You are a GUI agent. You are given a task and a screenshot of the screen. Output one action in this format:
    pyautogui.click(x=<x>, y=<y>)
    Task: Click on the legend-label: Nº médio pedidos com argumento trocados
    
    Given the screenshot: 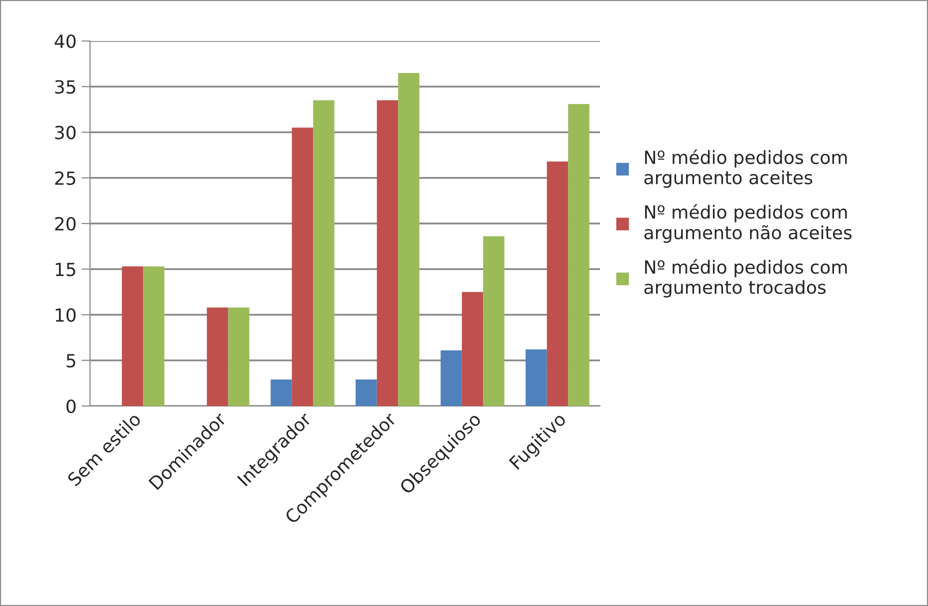 What is the action you would take?
    pyautogui.click(x=745, y=278)
    